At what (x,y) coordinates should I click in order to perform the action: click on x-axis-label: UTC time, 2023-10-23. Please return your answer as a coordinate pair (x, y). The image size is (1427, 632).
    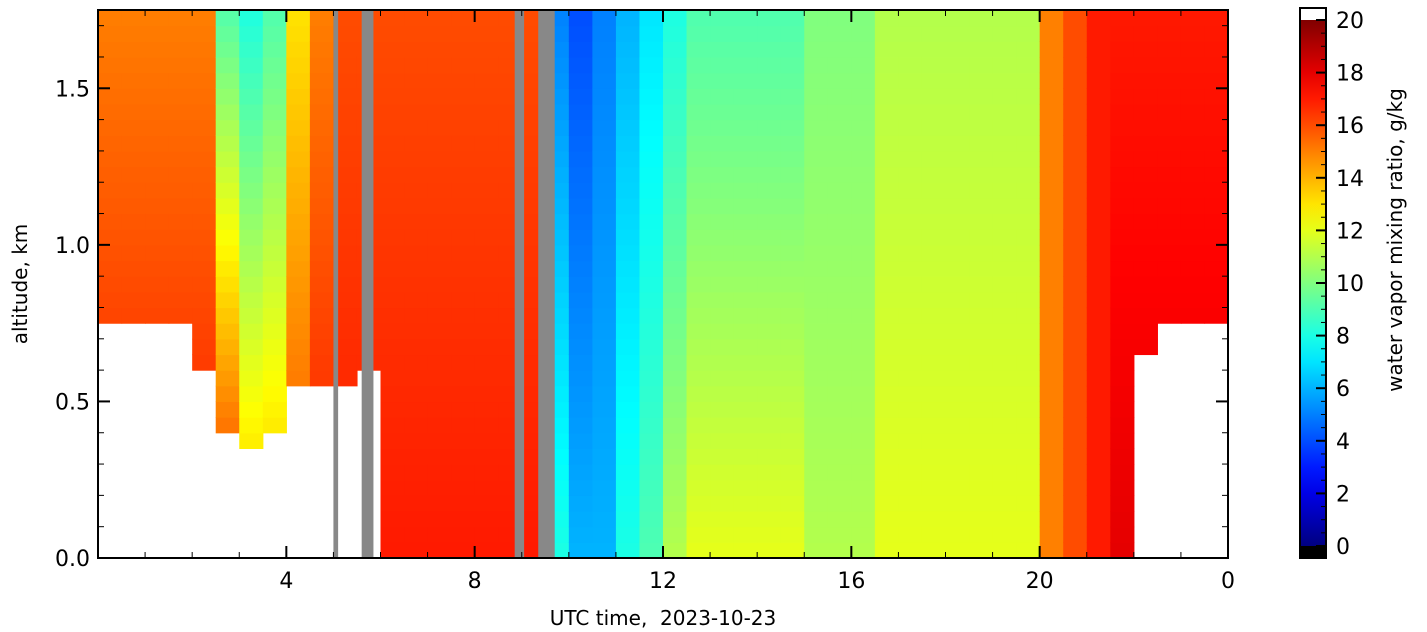
    Looking at the image, I should click on (663, 618).